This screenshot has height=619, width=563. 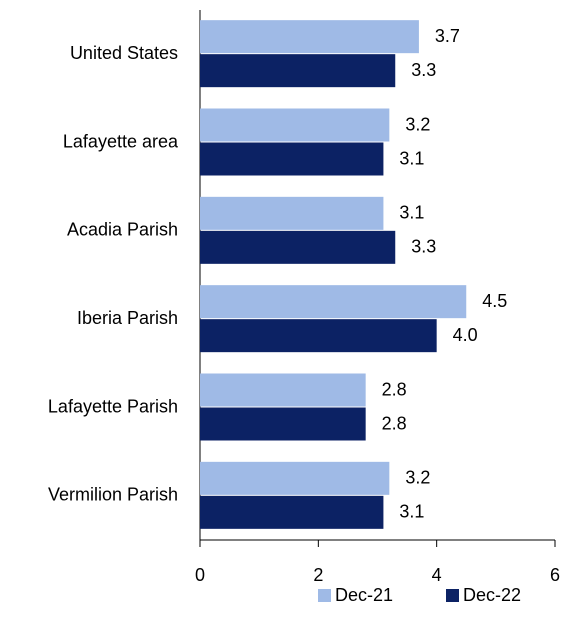 I want to click on legend-label: Dec-21, so click(x=364, y=595).